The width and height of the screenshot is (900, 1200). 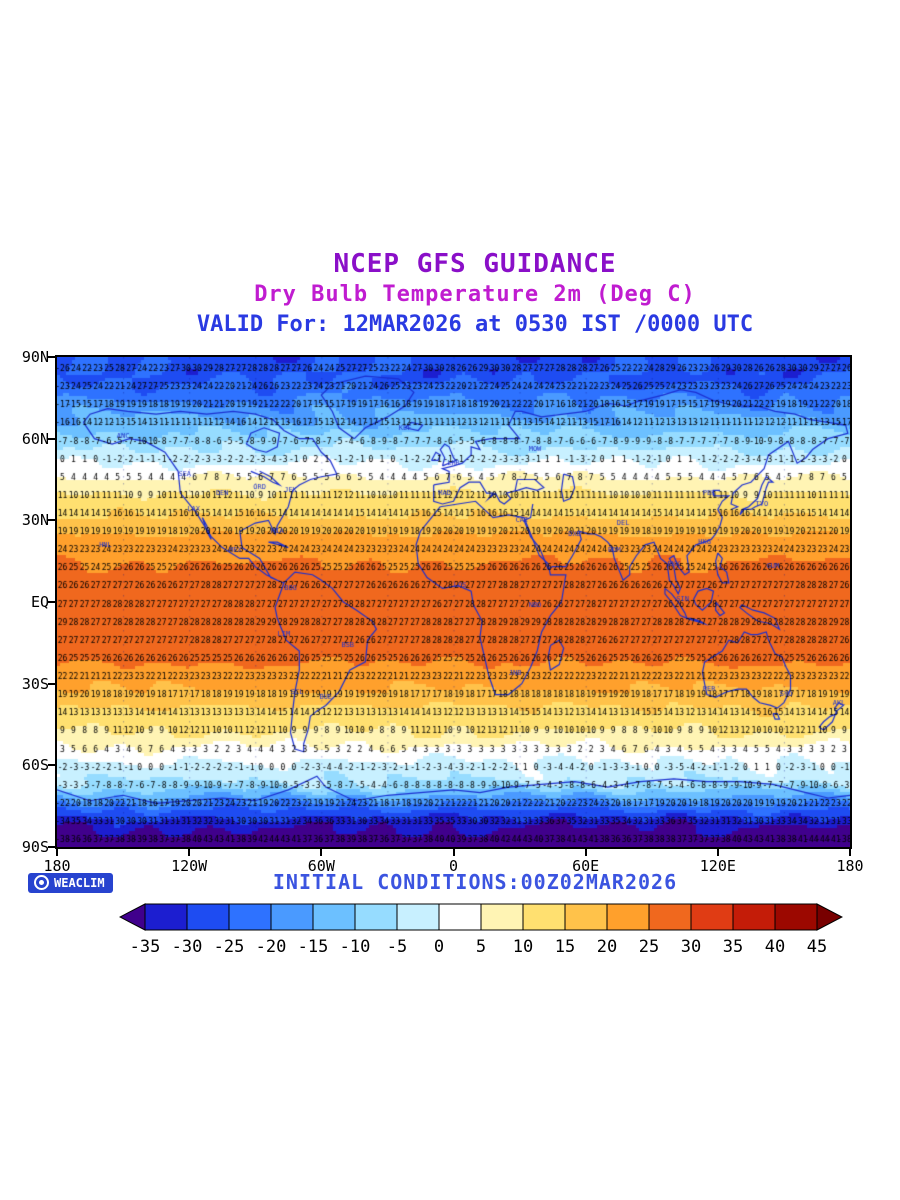 I want to click on colorbar-tick-label: -20, so click(x=271, y=947).